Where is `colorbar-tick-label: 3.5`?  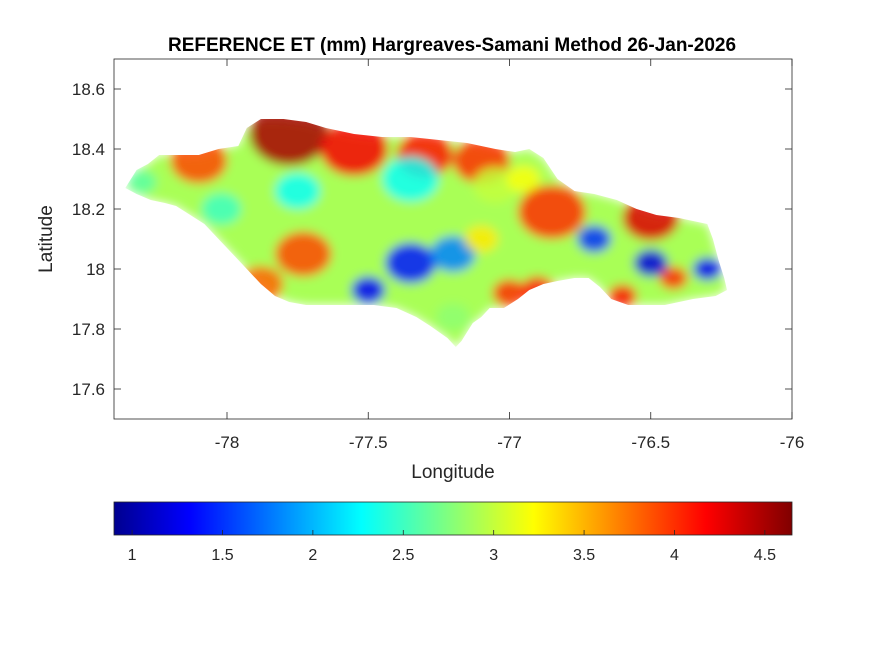 colorbar-tick-label: 3.5 is located at coordinates (584, 555).